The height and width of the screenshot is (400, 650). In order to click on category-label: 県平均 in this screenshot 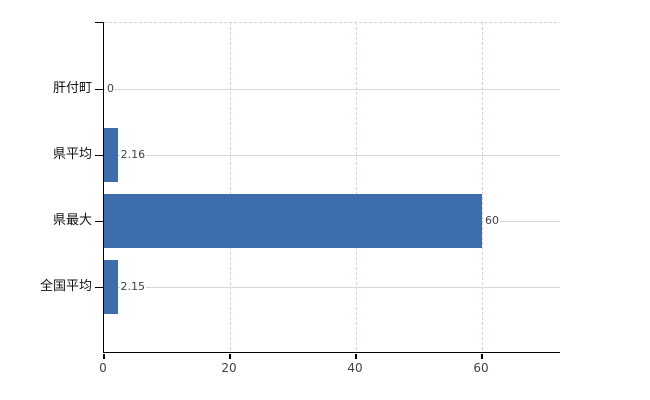, I will do `click(72, 154)`.